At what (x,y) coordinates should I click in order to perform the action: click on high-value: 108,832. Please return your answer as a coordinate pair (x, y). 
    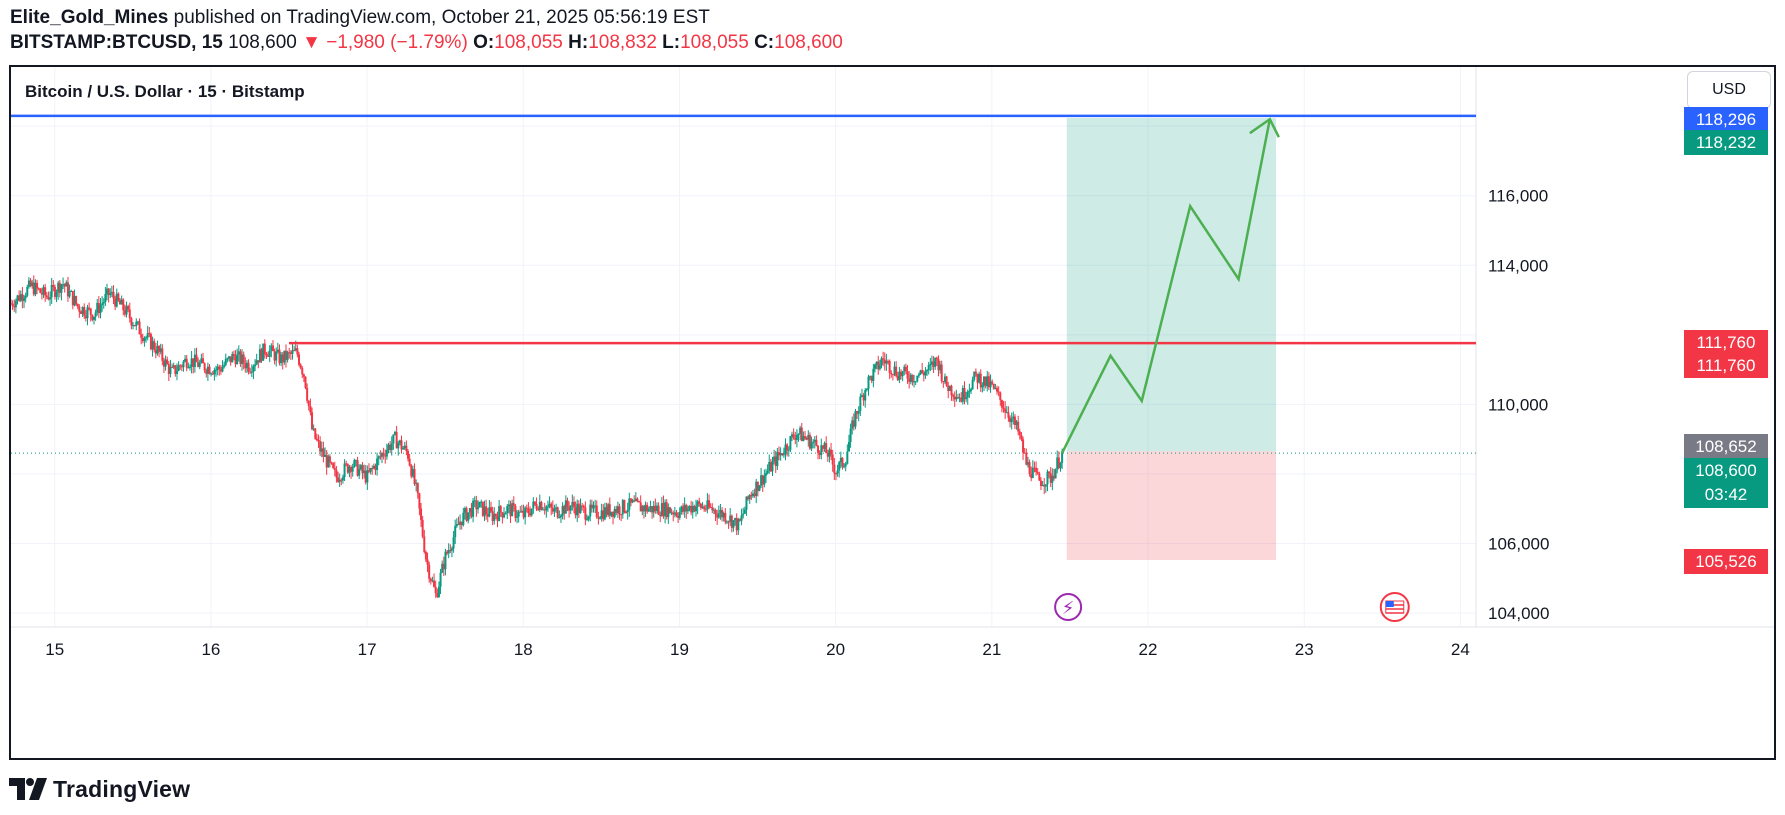
    Looking at the image, I should click on (622, 42).